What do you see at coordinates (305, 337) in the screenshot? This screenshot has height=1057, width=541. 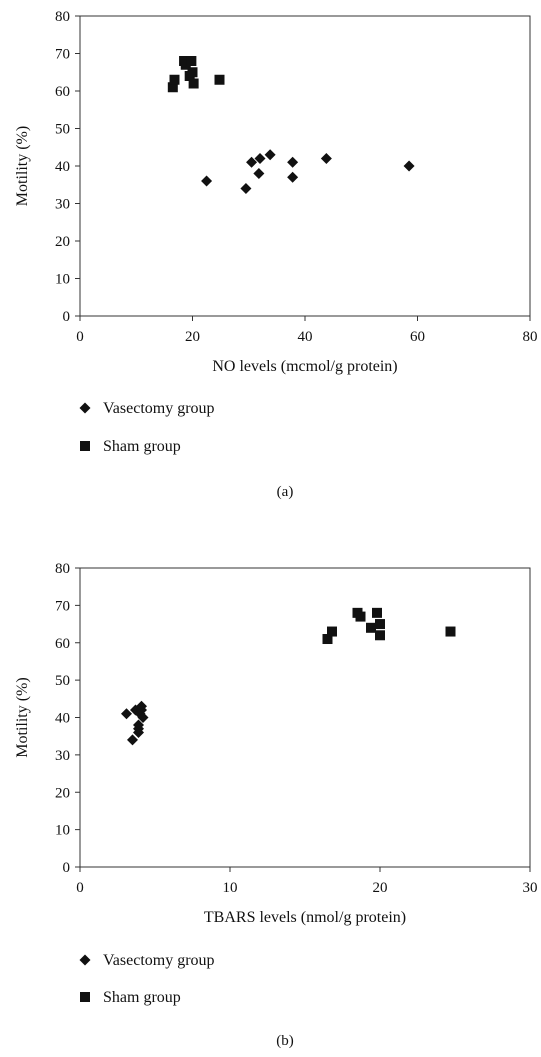 I see `x-tick-label: 40` at bounding box center [305, 337].